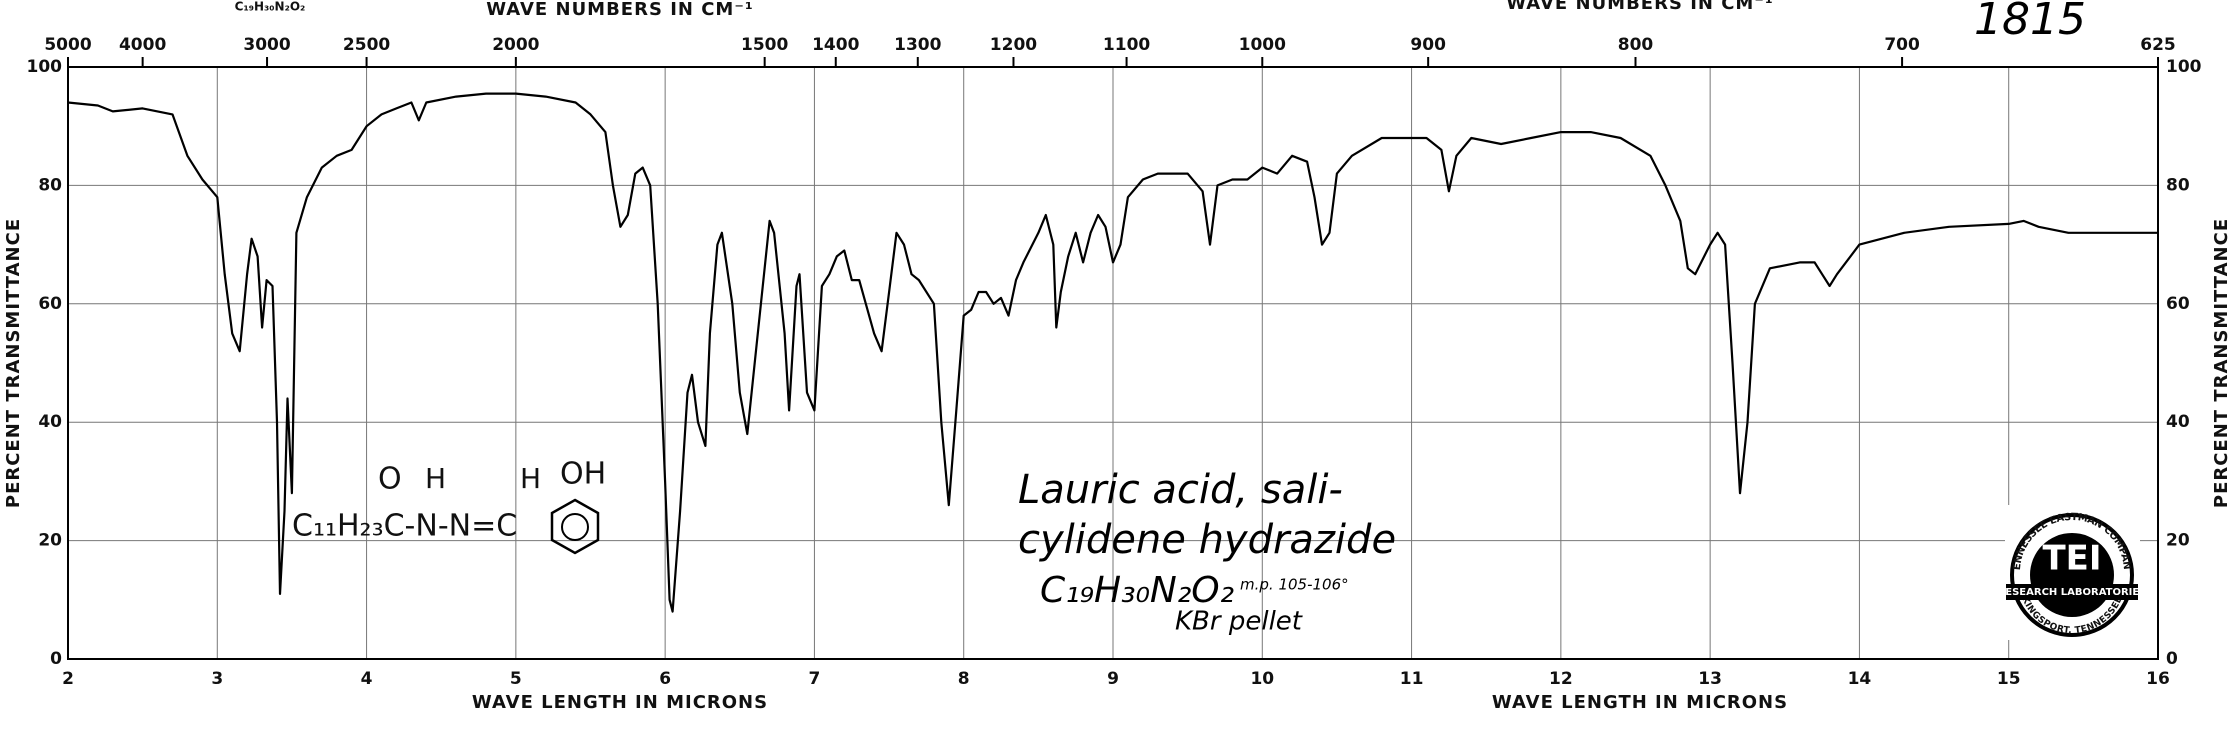  I want to click on logo-band, so click(2072, 592).